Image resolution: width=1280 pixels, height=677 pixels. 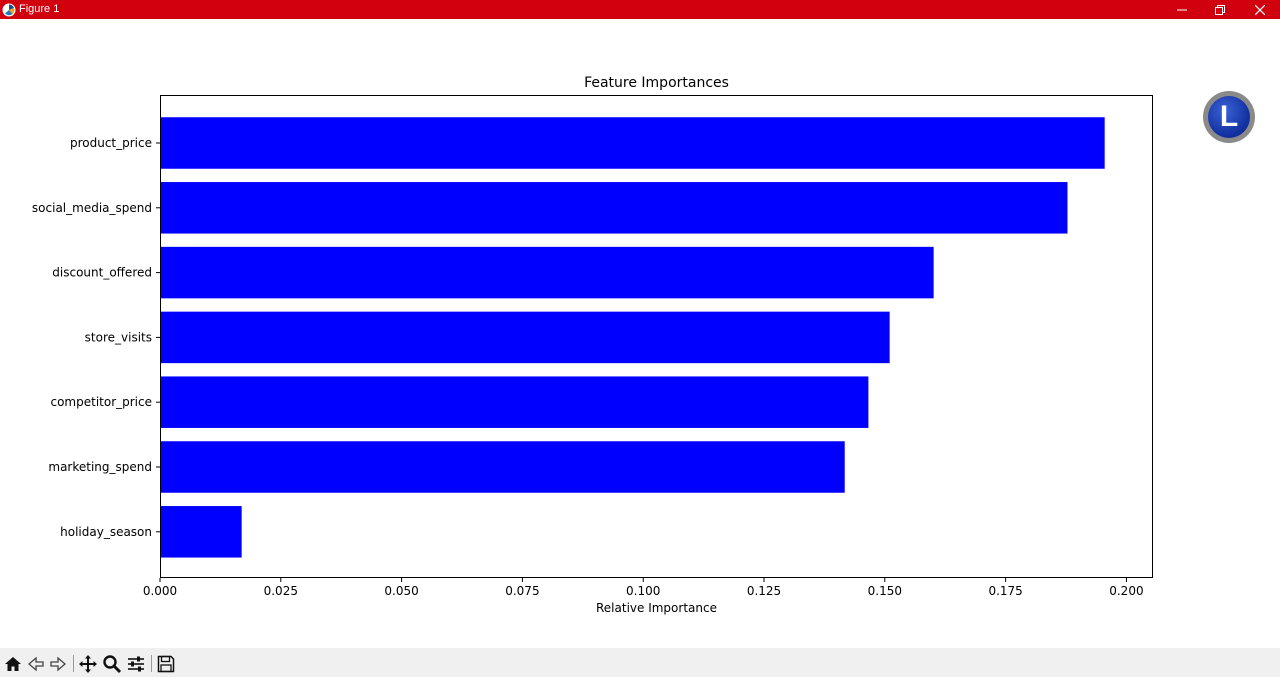 I want to click on forward-arrow-icon, so click(x=58, y=664).